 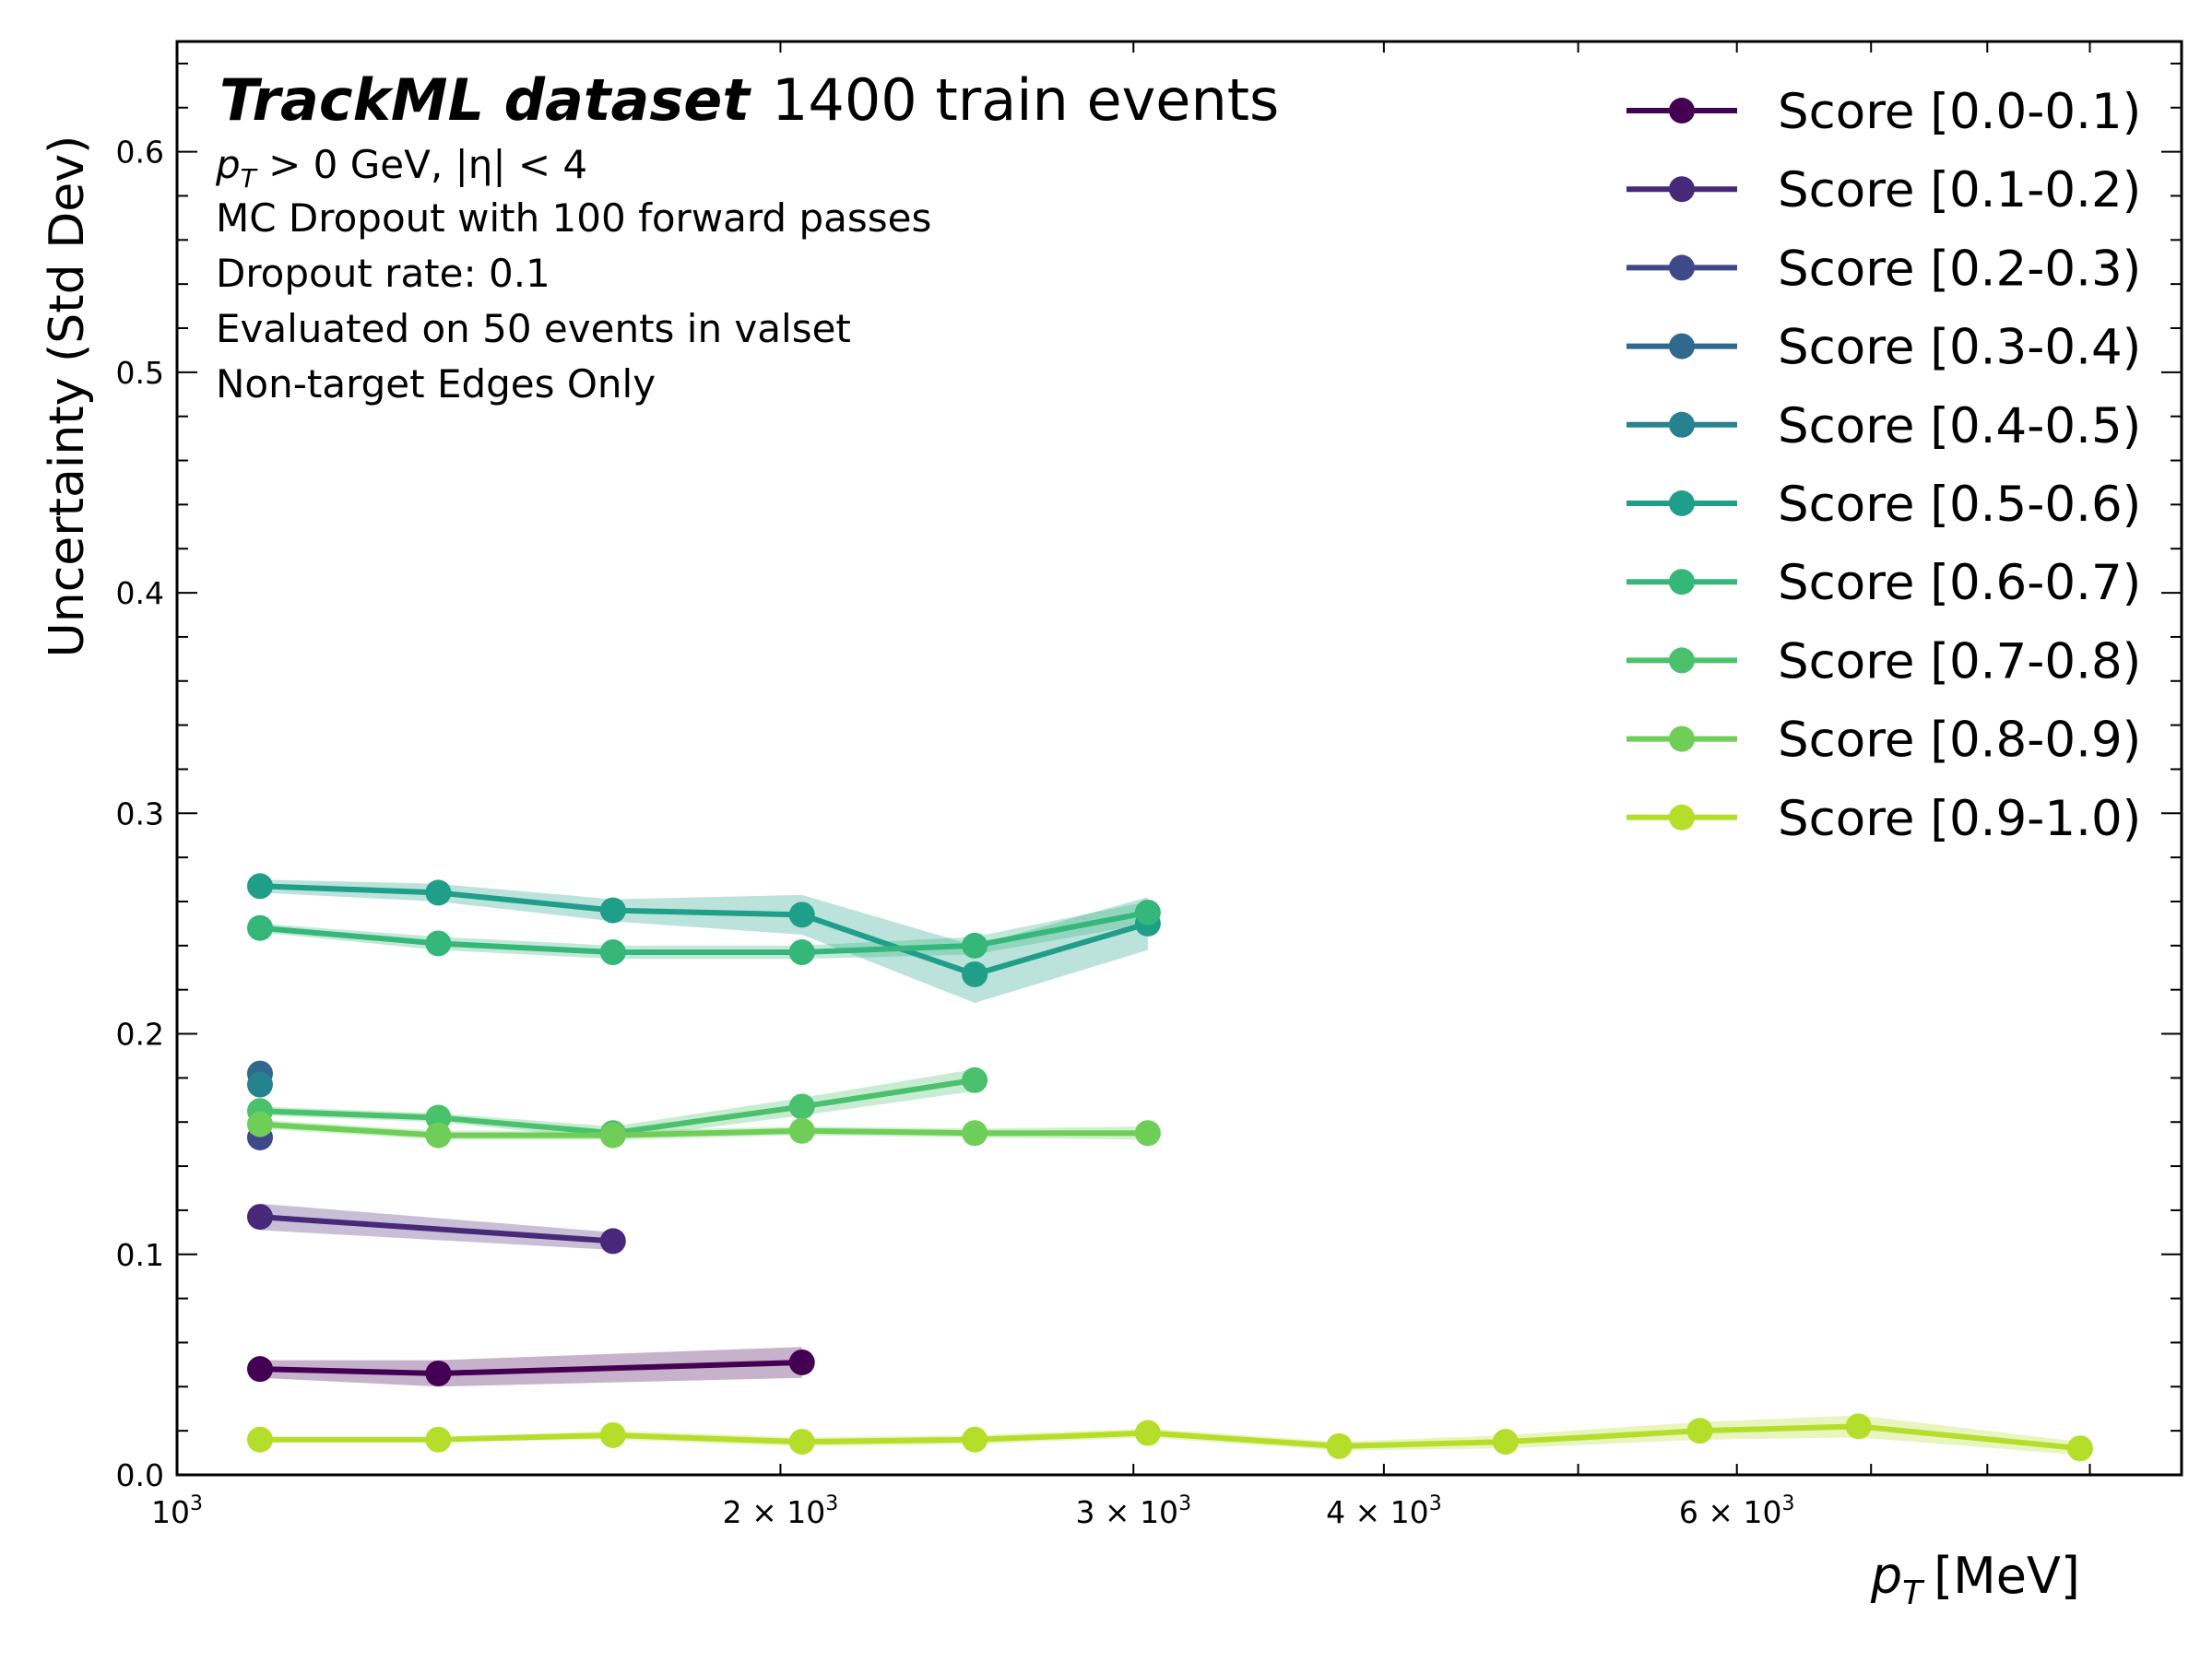 What do you see at coordinates (1026, 100) in the screenshot?
I see `annotation-title-rest: 1400 train events` at bounding box center [1026, 100].